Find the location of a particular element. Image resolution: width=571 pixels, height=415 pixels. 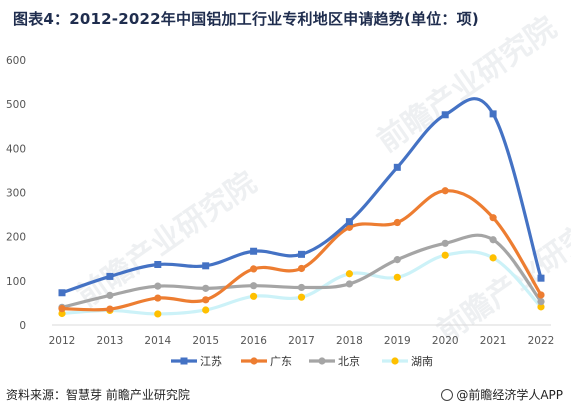

x-tick-label: 2021 is located at coordinates (493, 341).